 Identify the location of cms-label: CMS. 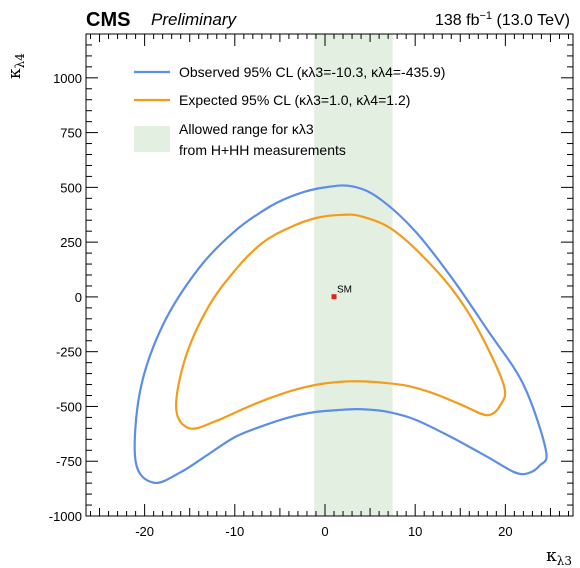
(108, 20).